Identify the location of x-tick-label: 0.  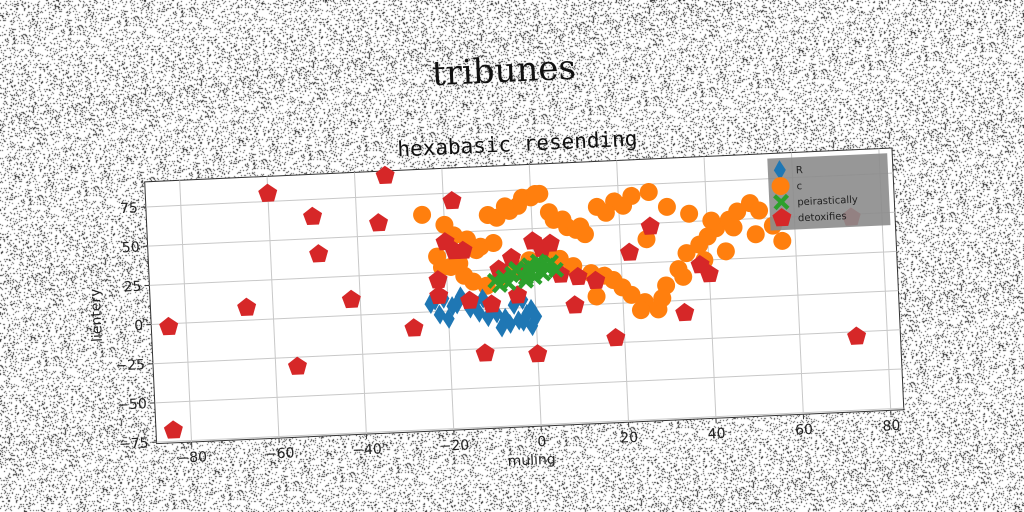
(542, 442).